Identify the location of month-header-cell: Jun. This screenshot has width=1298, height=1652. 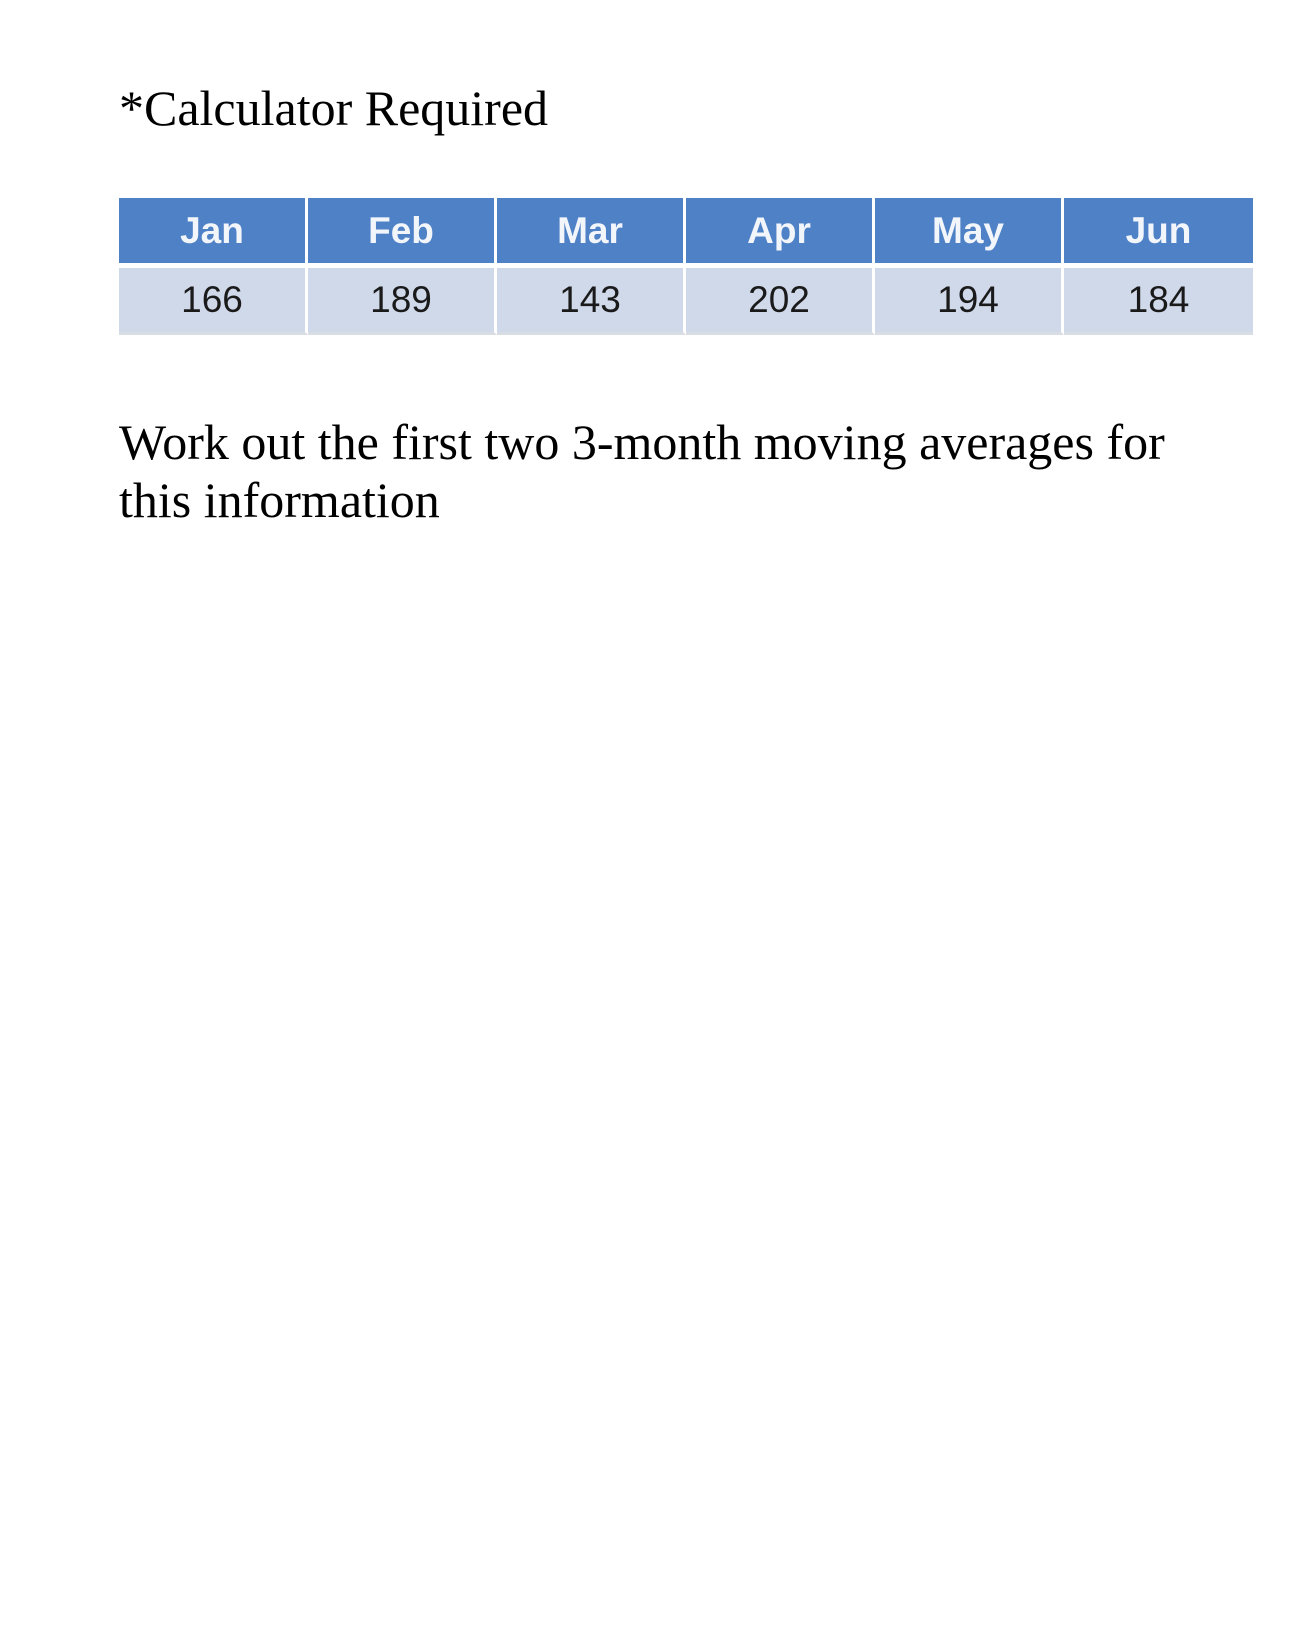
(1158, 233).